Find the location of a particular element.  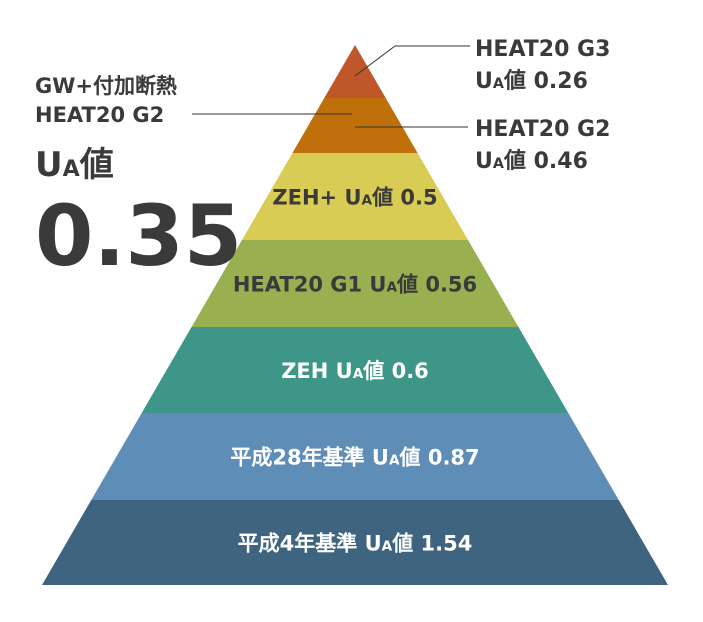

label-part: 値 0.26 is located at coordinates (545, 81).